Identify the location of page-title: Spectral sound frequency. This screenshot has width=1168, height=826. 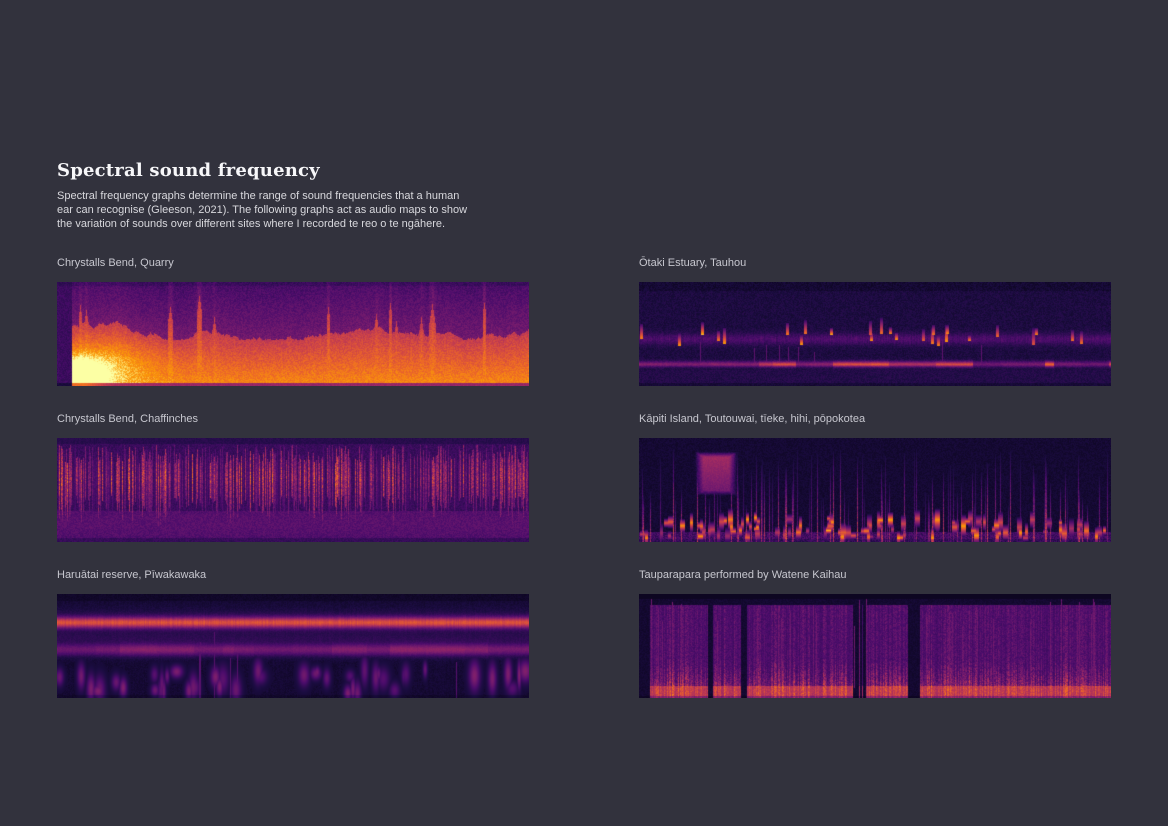
(188, 170).